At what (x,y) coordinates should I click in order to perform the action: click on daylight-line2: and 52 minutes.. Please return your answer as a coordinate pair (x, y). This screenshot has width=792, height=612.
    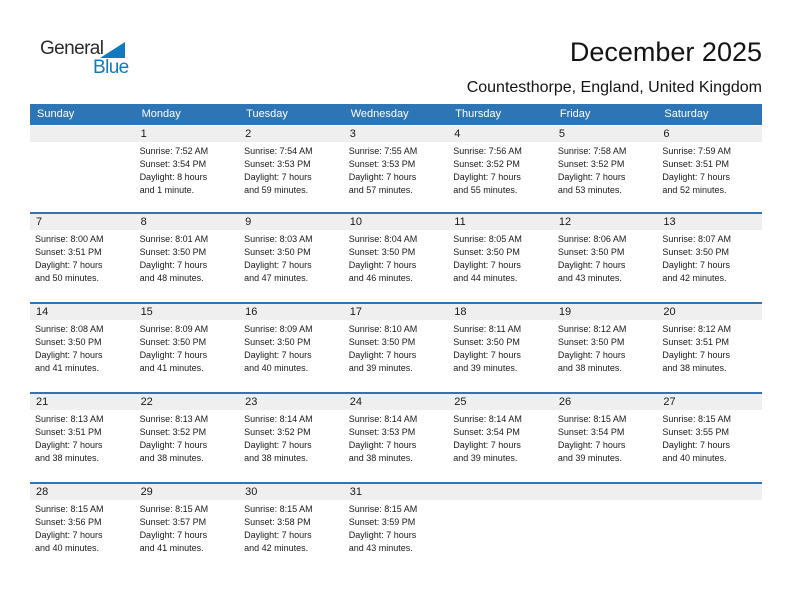
    Looking at the image, I should click on (694, 190).